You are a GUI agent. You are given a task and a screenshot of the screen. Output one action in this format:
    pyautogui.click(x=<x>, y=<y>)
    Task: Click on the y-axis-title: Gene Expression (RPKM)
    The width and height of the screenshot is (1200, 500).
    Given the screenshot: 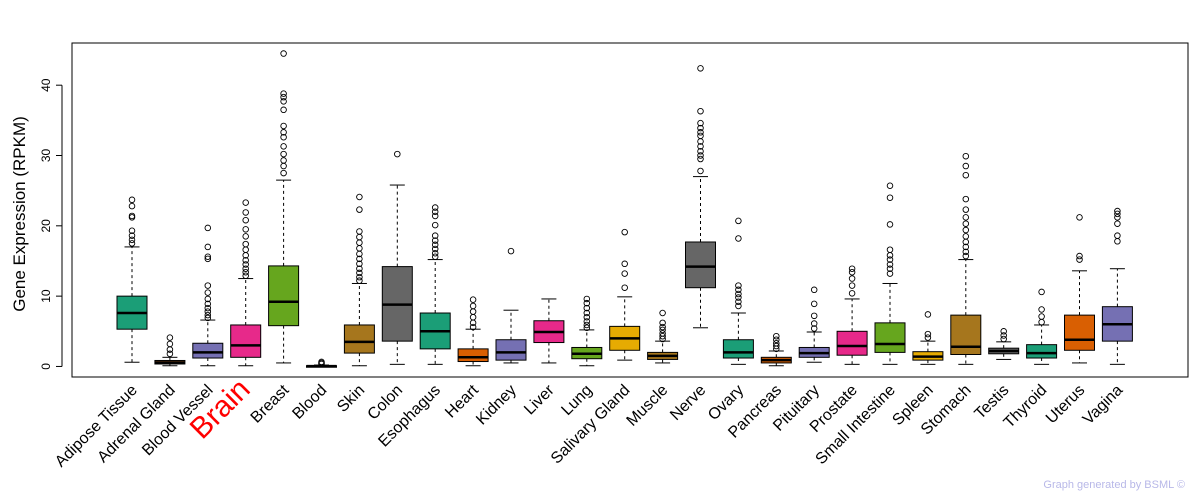 What is the action you would take?
    pyautogui.click(x=19, y=214)
    